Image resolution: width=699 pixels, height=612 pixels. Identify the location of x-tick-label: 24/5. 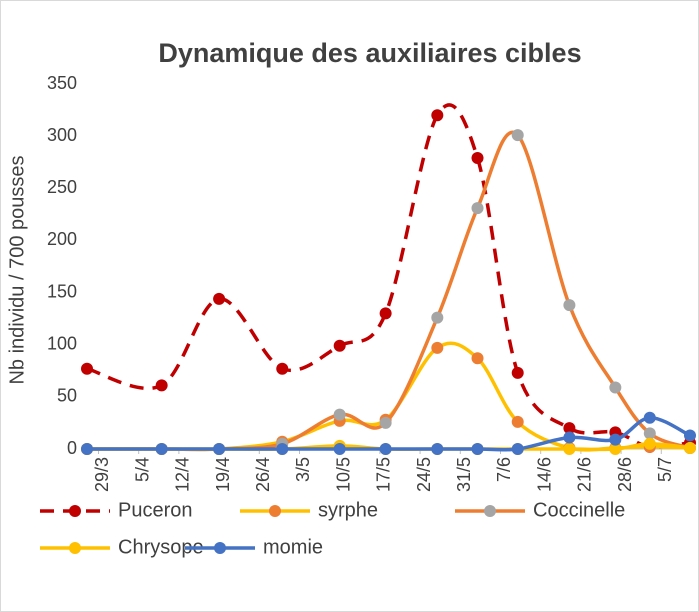
(424, 474).